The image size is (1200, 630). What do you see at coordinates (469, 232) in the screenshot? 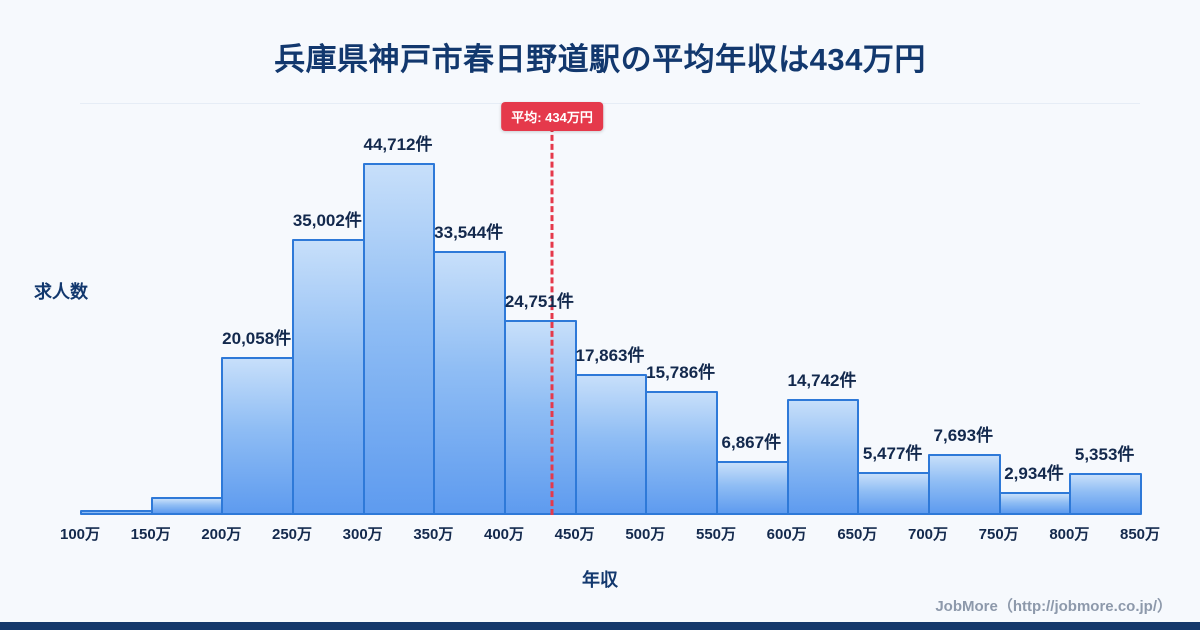
I see `bar-value-label: 33,544件` at bounding box center [469, 232].